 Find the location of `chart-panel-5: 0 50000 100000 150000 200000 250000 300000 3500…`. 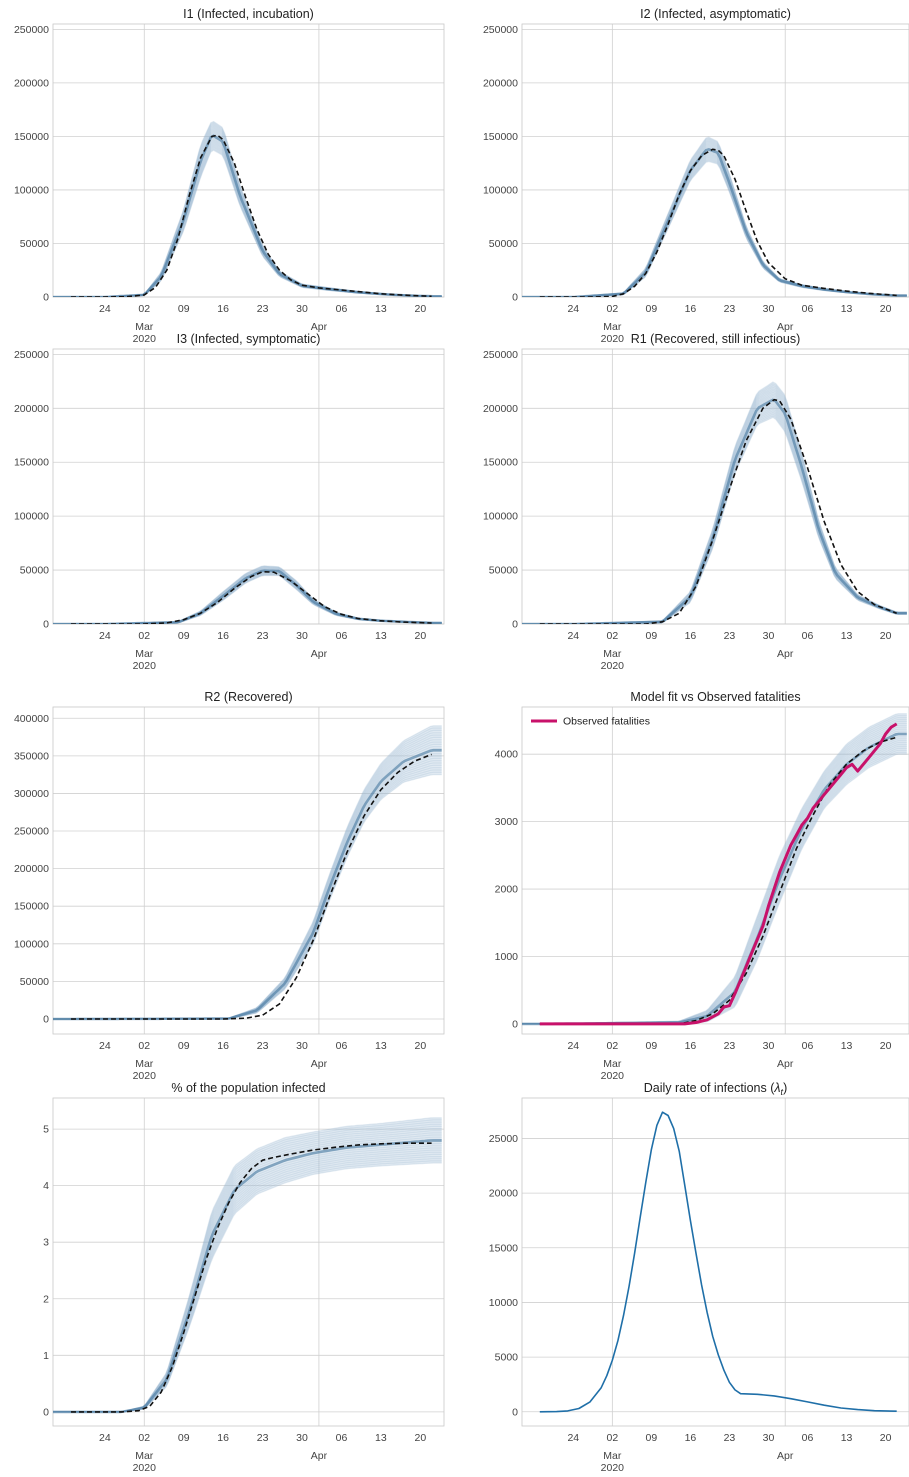

chart-panel-5: 0 50000 100000 150000 200000 250000 300000 3500… is located at coordinates (229, 886).